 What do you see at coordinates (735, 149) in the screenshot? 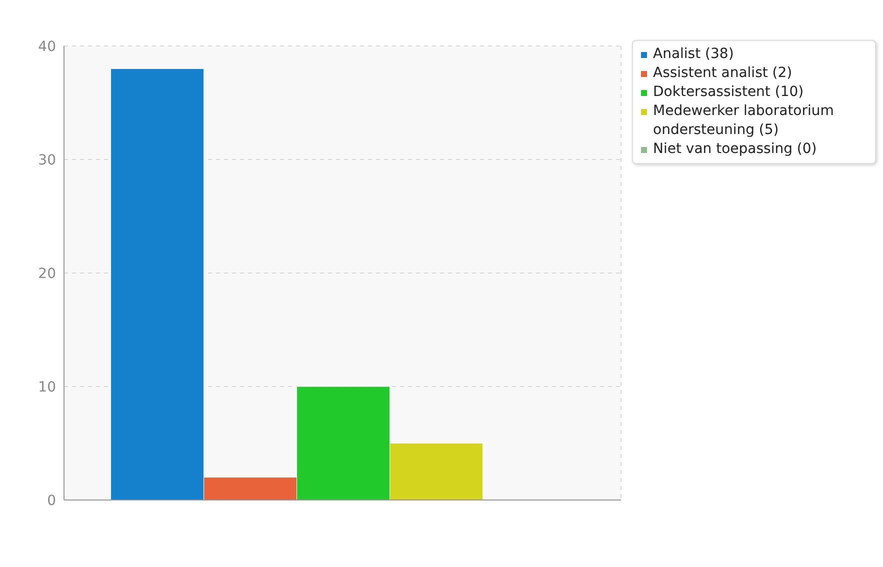
I see `legend-label: Niet van toepassing (0)` at bounding box center [735, 149].